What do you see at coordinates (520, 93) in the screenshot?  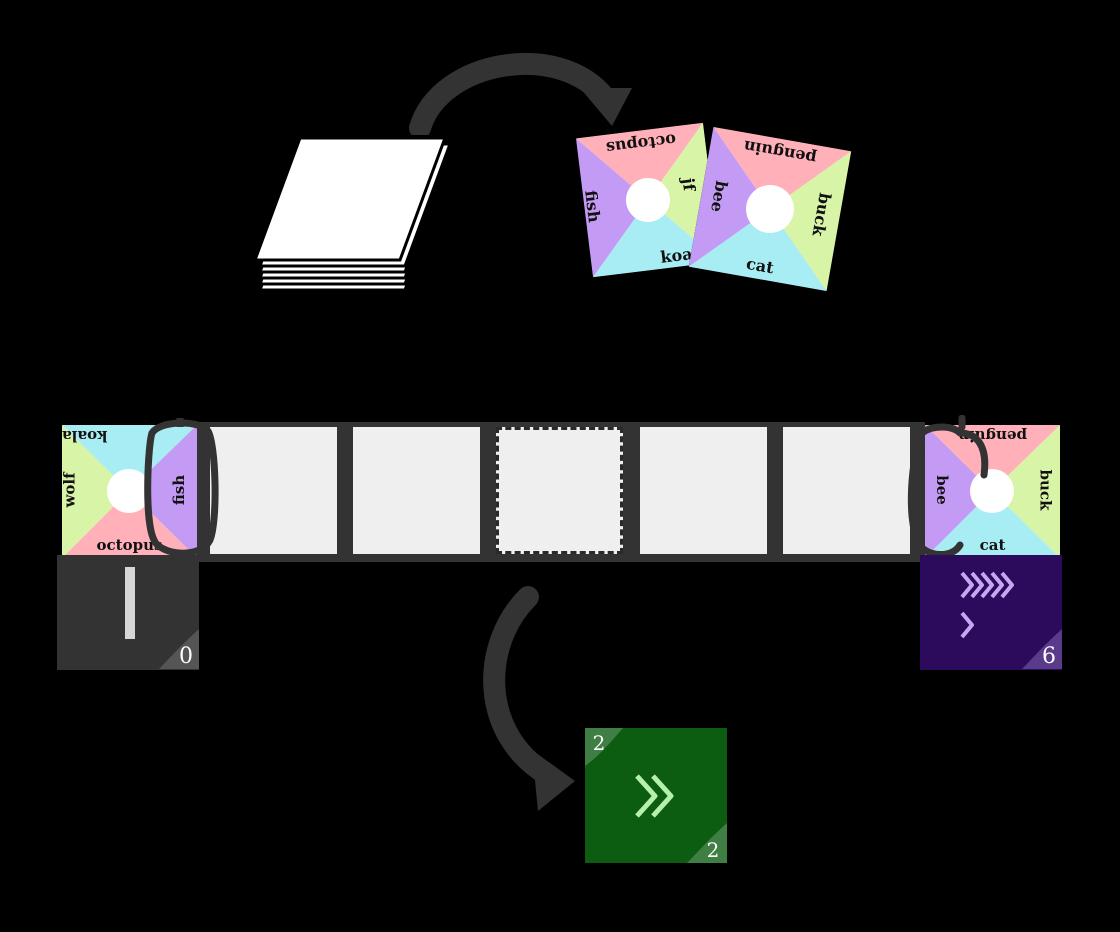 I see `arc-arrow-right` at bounding box center [520, 93].